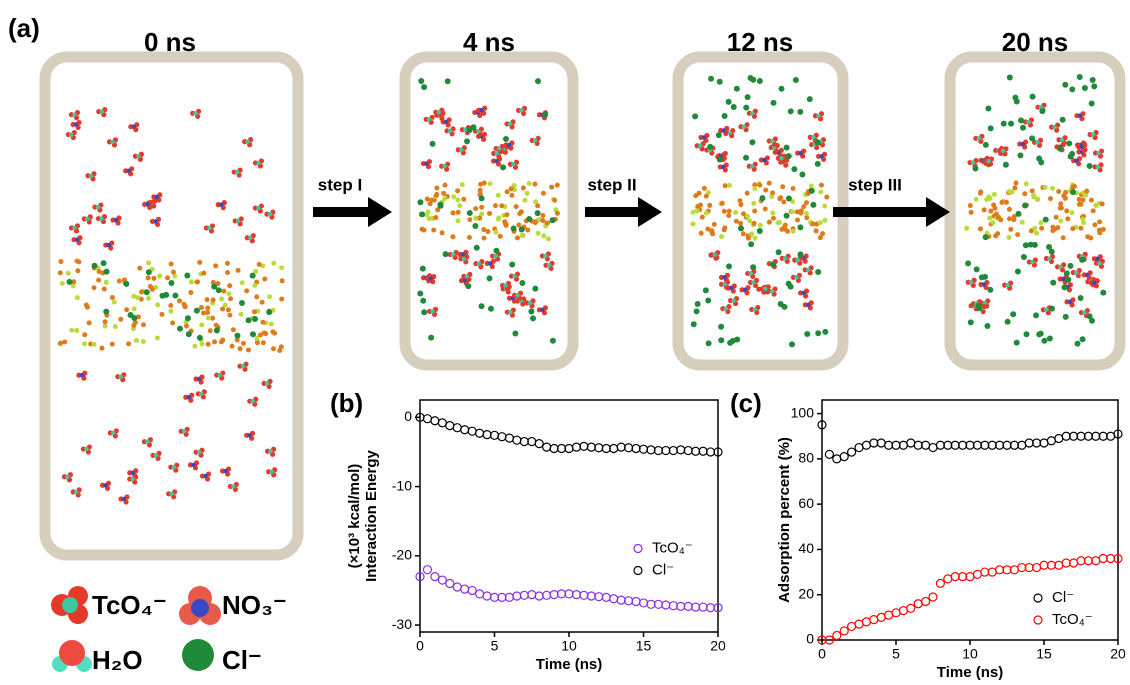 The height and width of the screenshot is (685, 1130). What do you see at coordinates (1118, 654) in the screenshot?
I see `x-tick-label: 20` at bounding box center [1118, 654].